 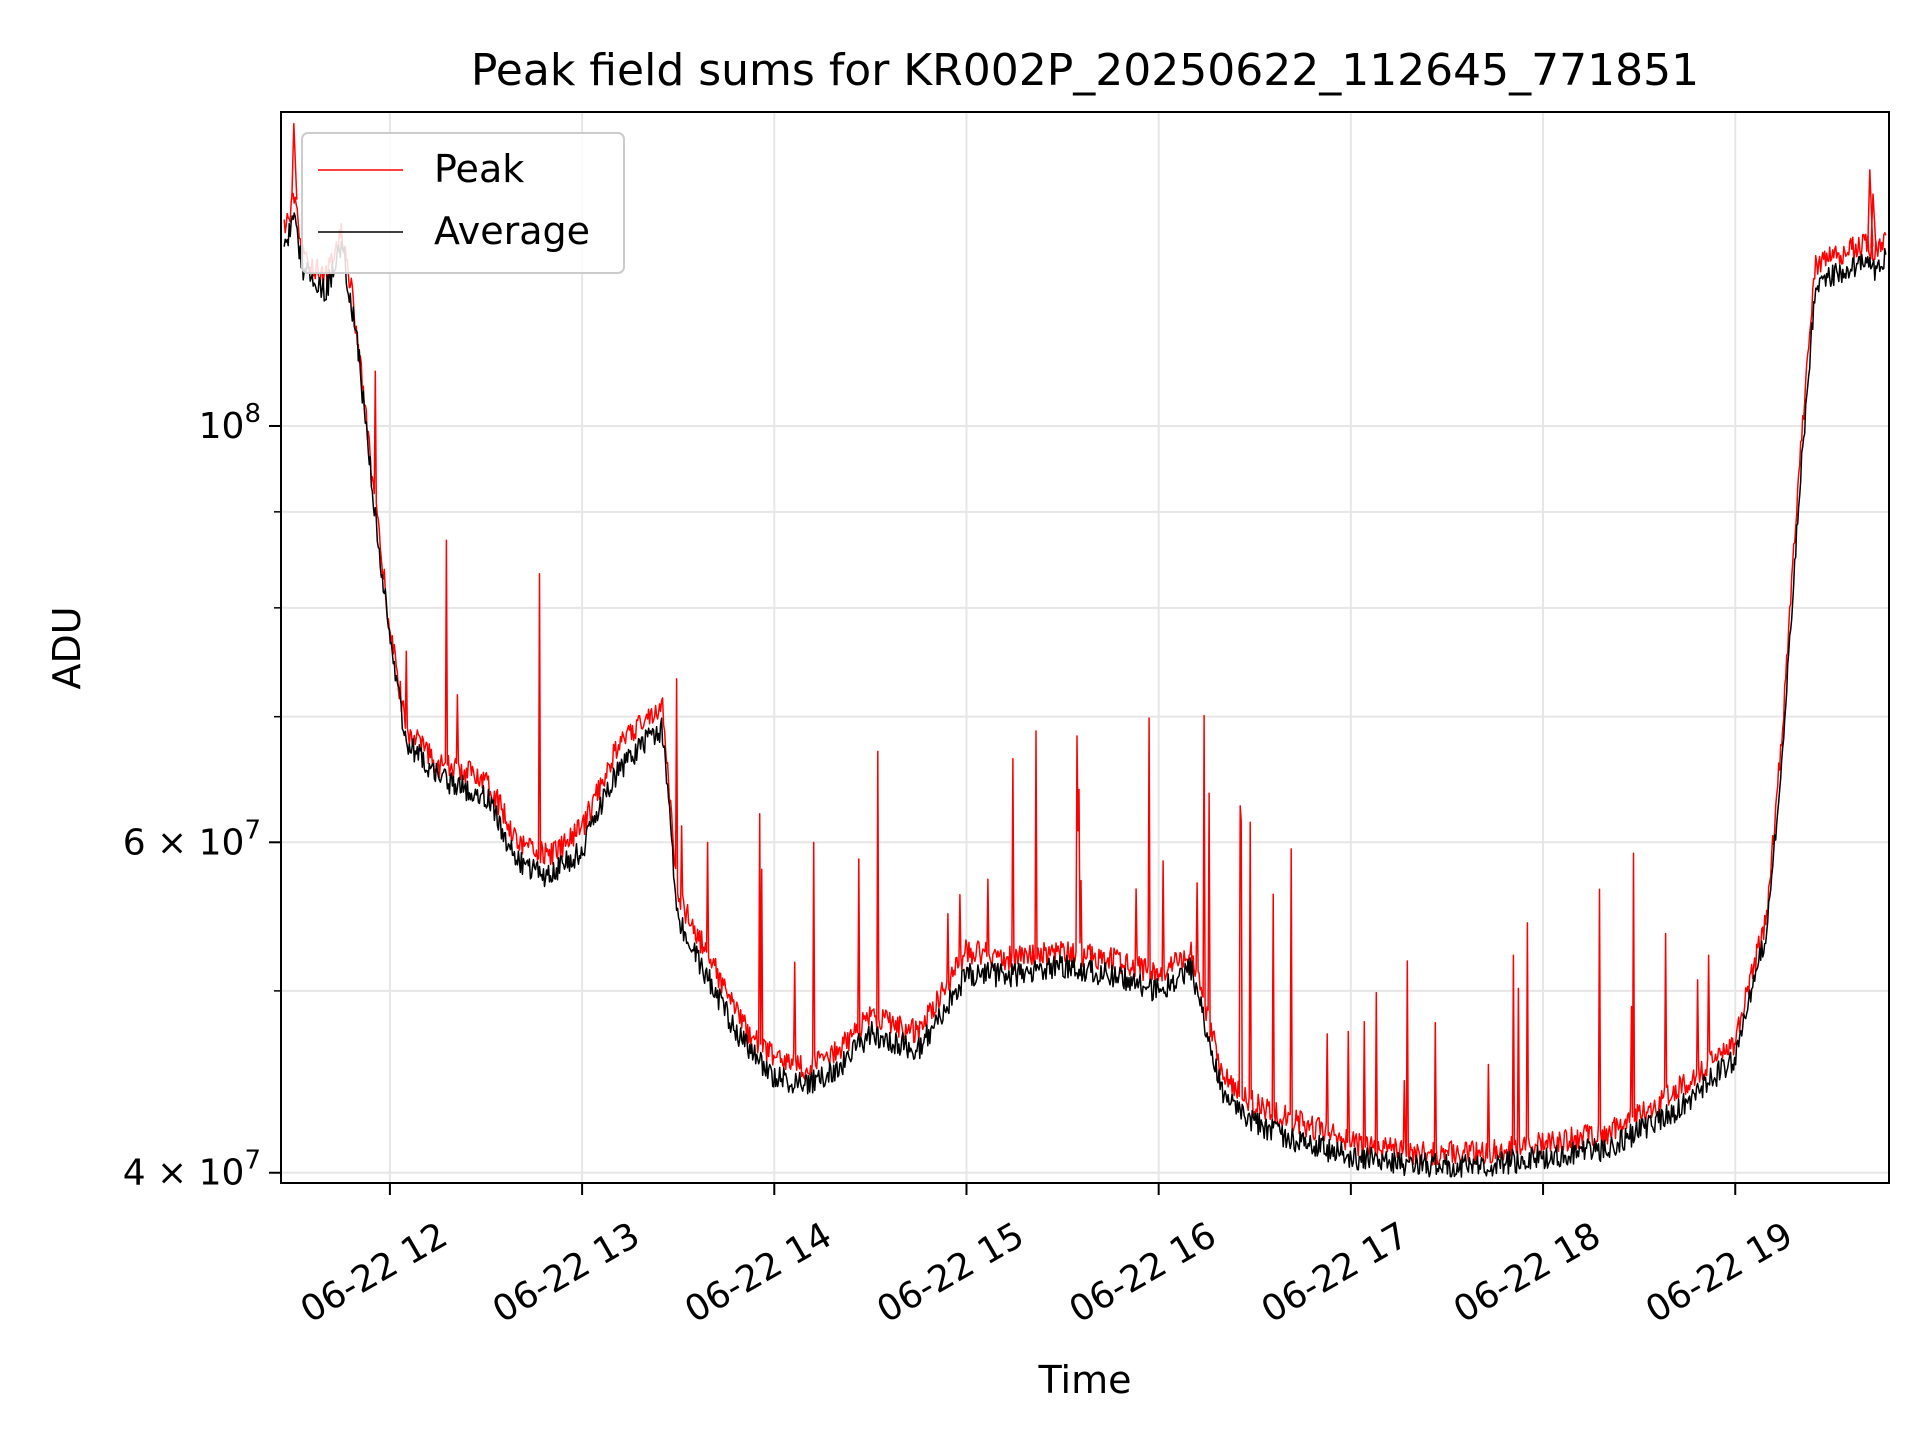 What do you see at coordinates (67, 647) in the screenshot?
I see `y-axis-label: ADU` at bounding box center [67, 647].